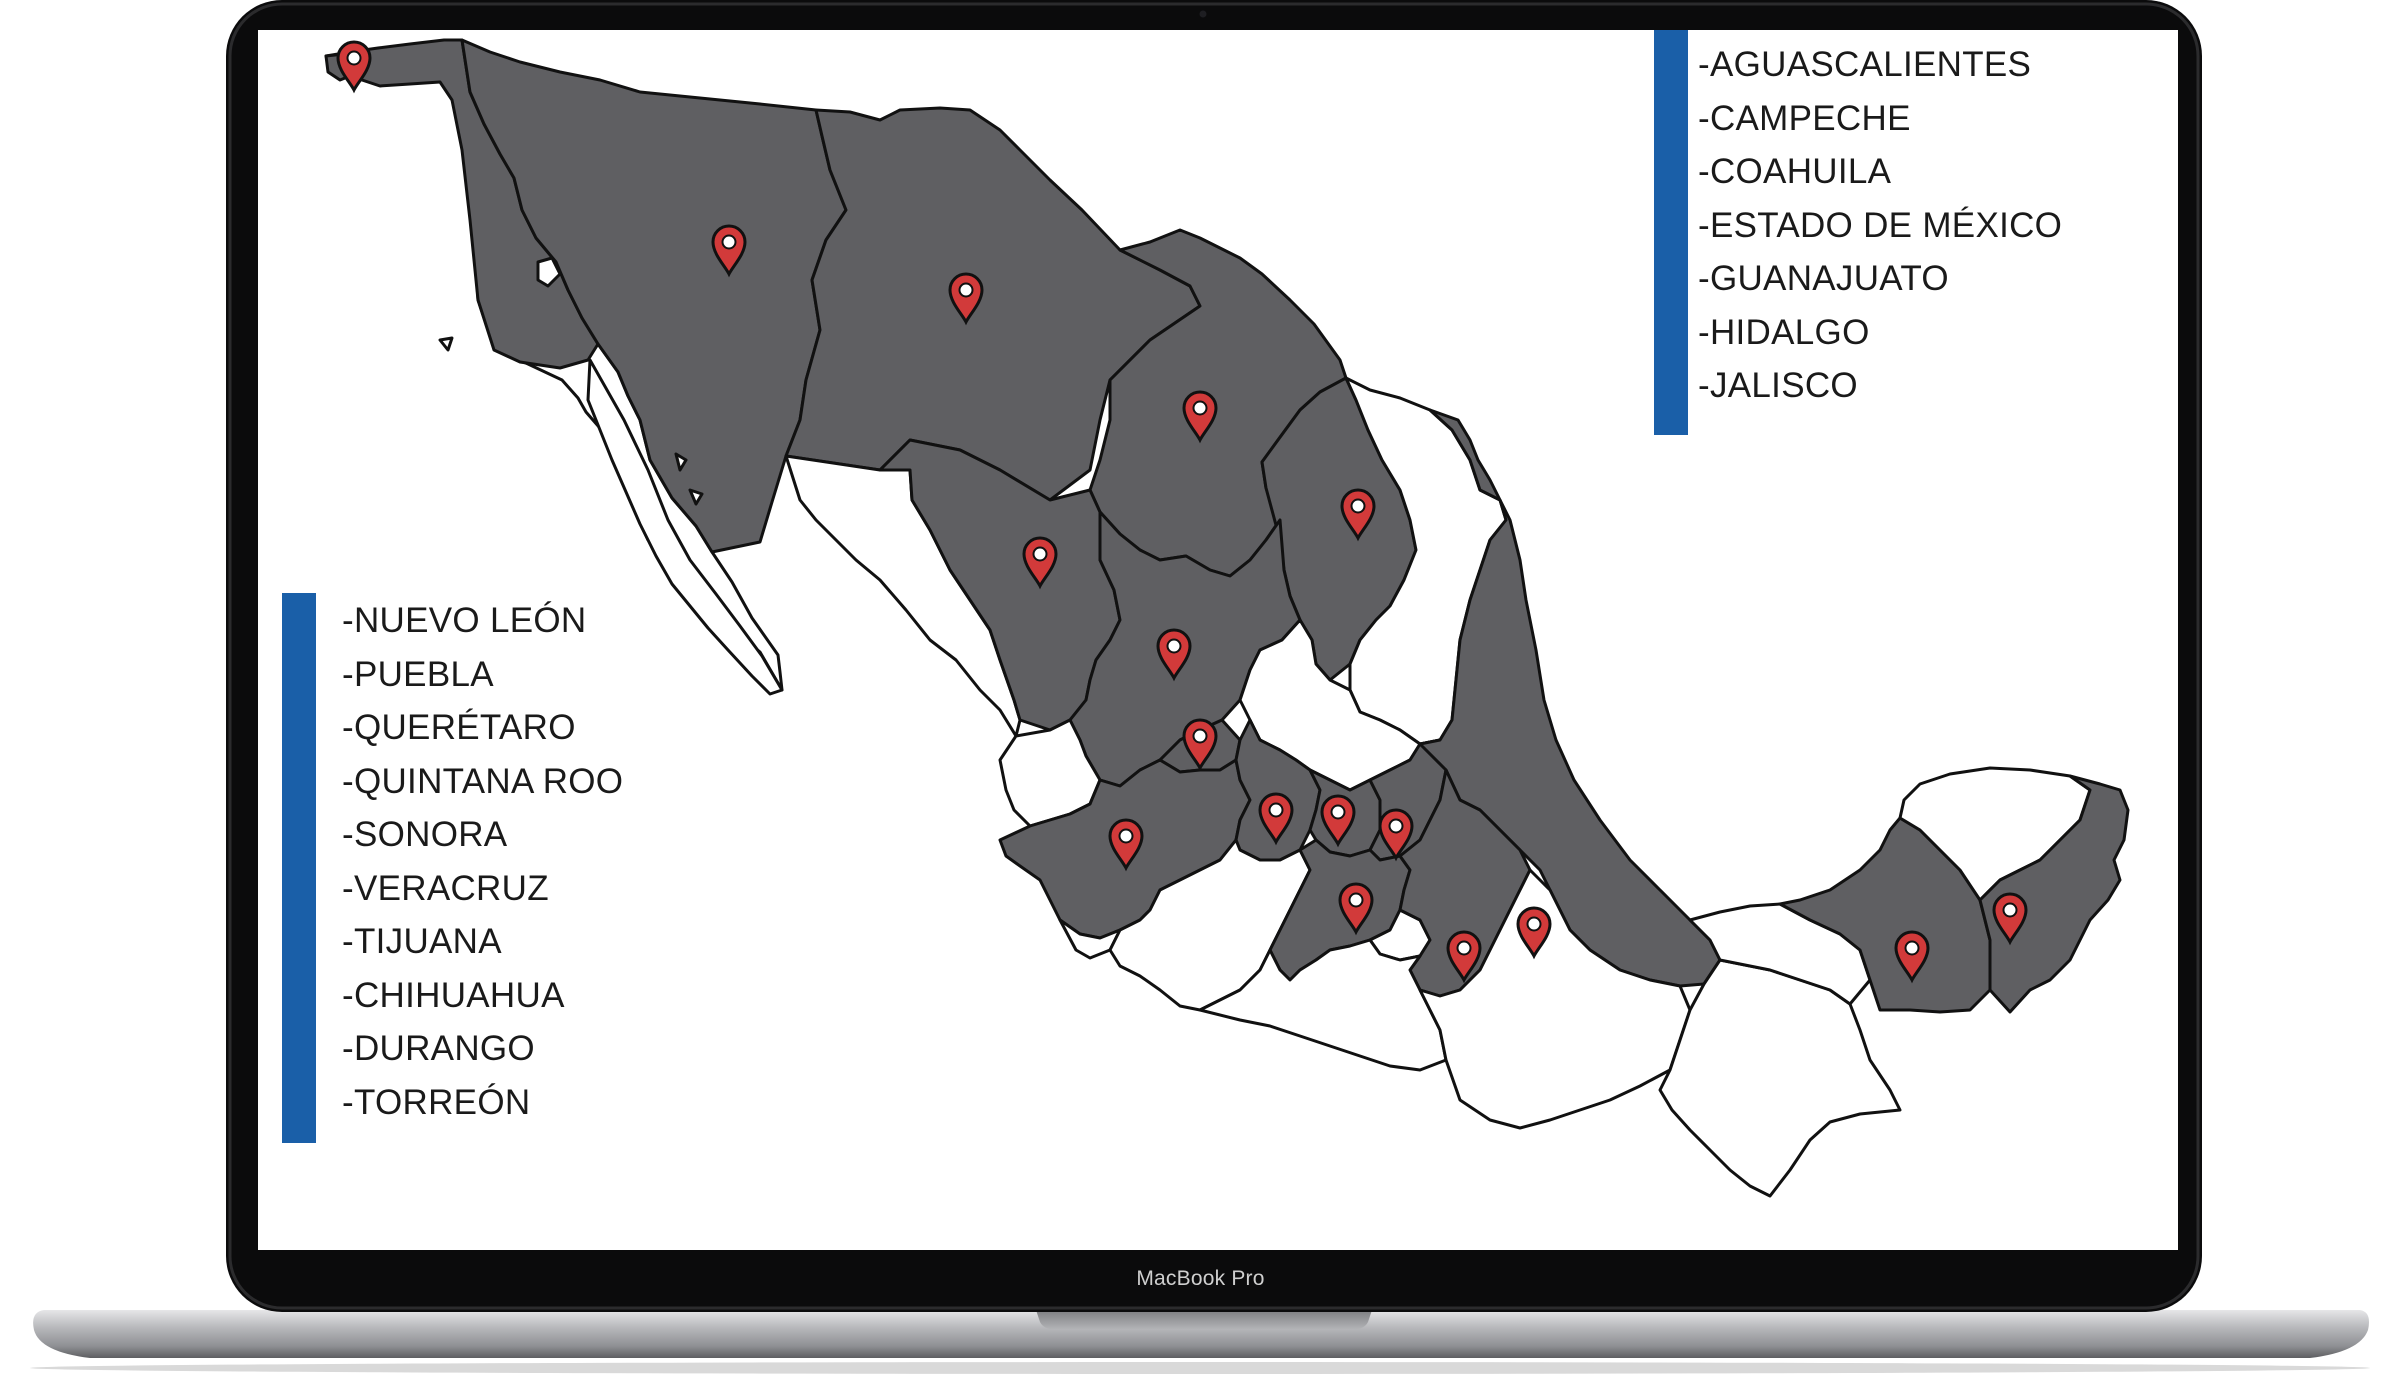 This screenshot has height=1376, width=2401. What do you see at coordinates (1784, 332) in the screenshot?
I see `list-item: -HIDALGO` at bounding box center [1784, 332].